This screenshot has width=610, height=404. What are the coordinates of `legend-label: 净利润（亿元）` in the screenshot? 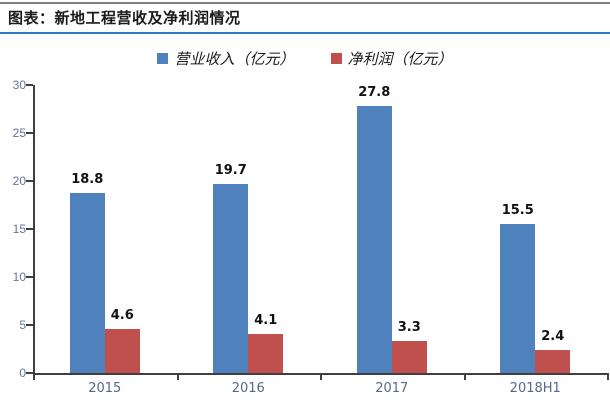 It's located at (400, 58).